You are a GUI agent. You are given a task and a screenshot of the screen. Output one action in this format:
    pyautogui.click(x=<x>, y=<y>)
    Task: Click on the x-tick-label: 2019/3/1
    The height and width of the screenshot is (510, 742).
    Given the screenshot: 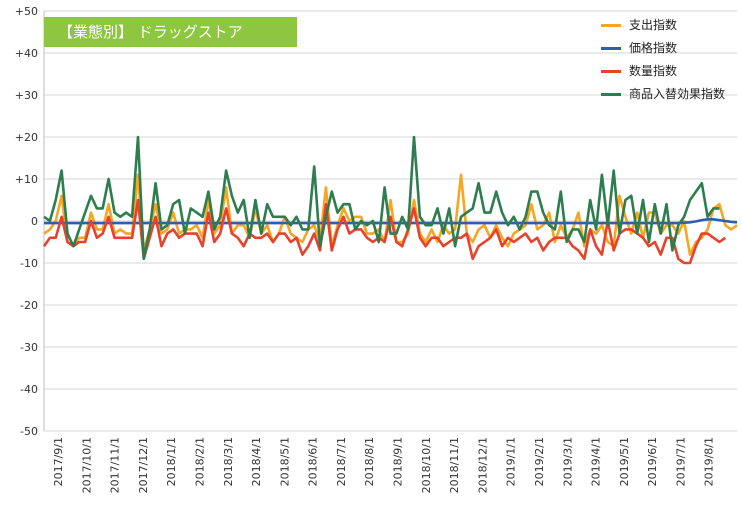 What is the action you would take?
    pyautogui.click(x=567, y=461)
    